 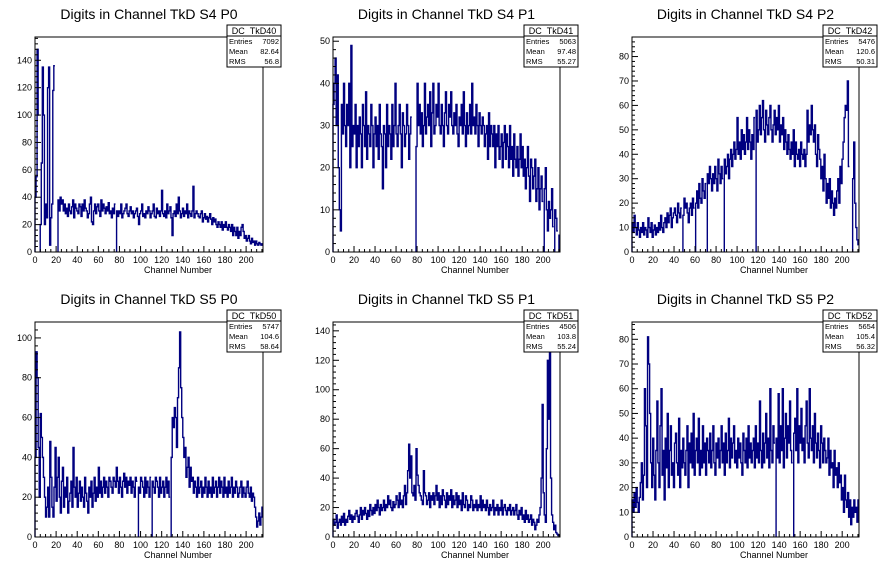 What do you see at coordinates (270, 41) in the screenshot?
I see `stats-value: 7092` at bounding box center [270, 41].